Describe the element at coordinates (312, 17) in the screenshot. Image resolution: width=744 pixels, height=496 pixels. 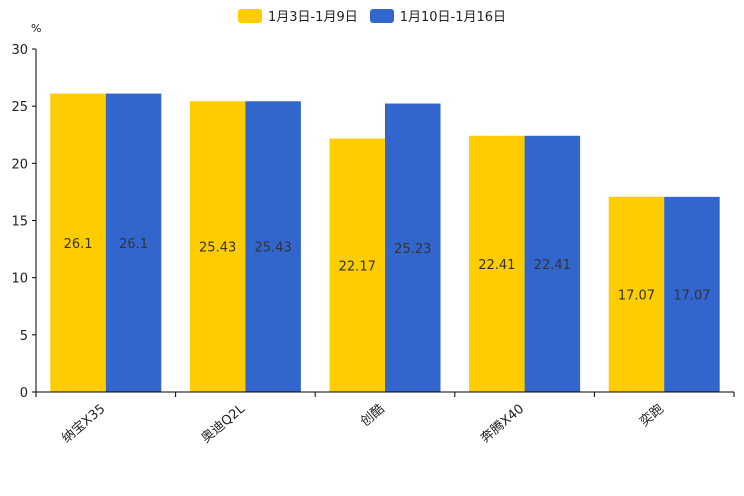
I see `legend-label-series-1: 1月3日-1月9日` at that location.